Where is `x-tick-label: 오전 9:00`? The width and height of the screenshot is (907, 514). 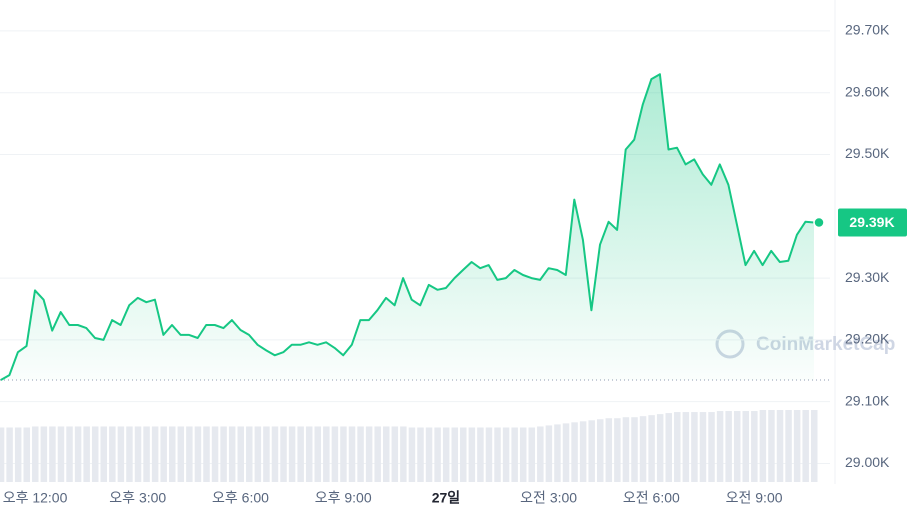
x-tick-label: 오전 9:00 is located at coordinates (754, 498).